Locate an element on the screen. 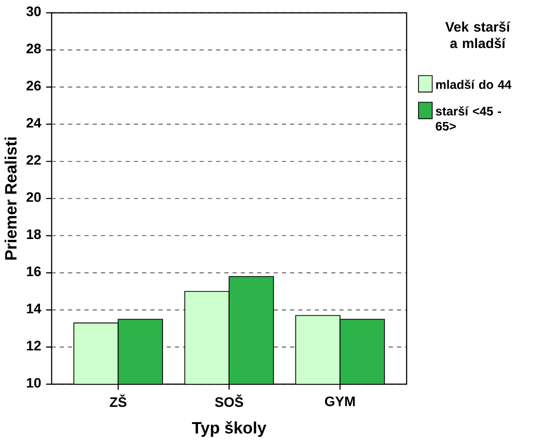  legend-title: Vek starší a mladší is located at coordinates (477, 34).